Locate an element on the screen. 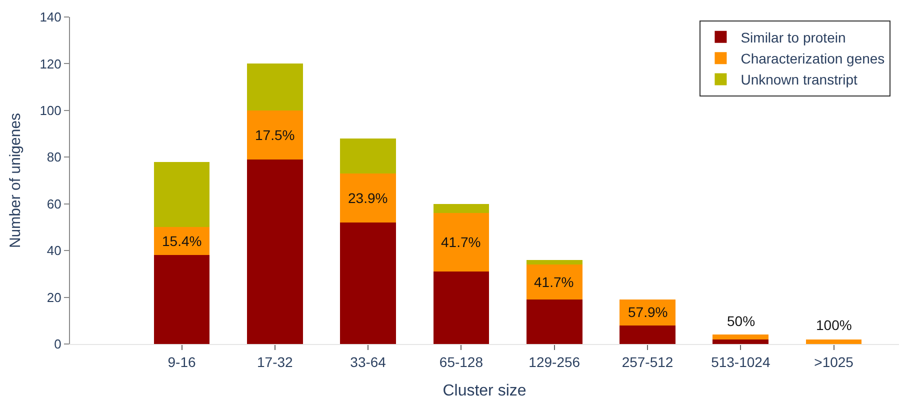 The image size is (909, 406). legend-label: Unknown transtript is located at coordinates (799, 80).